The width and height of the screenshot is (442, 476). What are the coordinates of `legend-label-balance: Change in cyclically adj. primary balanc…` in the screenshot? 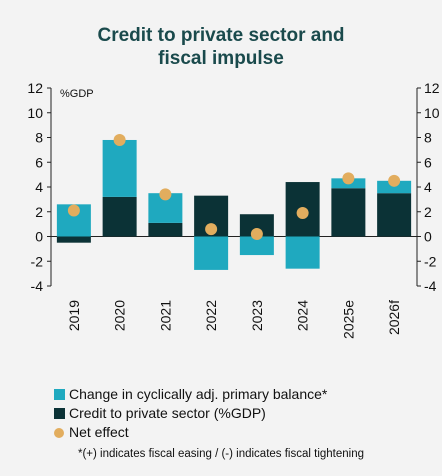 It's located at (198, 394).